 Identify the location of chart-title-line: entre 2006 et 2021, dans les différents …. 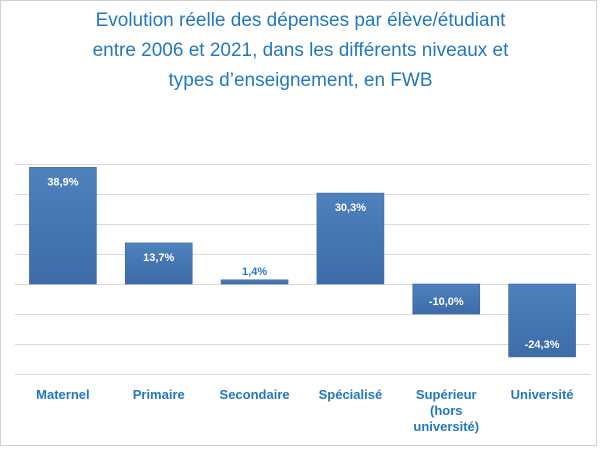
(300, 50).